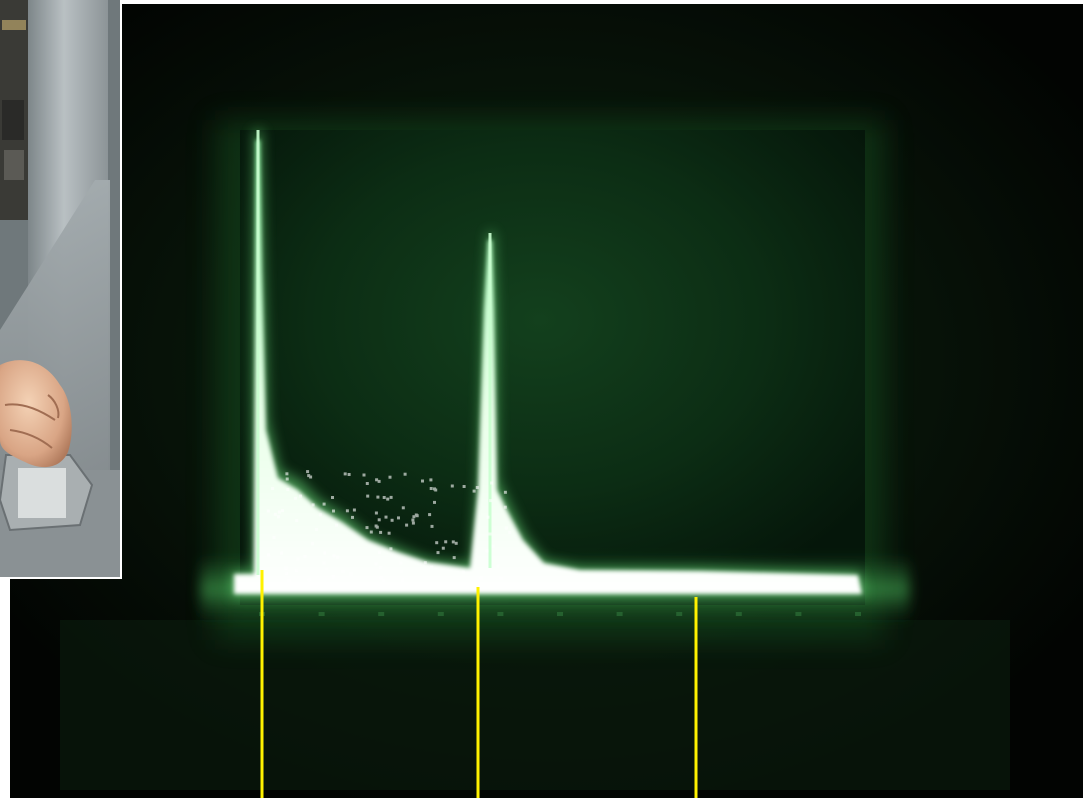 This screenshot has width=1083, height=798. I want to click on trace-speckle, so click(389, 526).